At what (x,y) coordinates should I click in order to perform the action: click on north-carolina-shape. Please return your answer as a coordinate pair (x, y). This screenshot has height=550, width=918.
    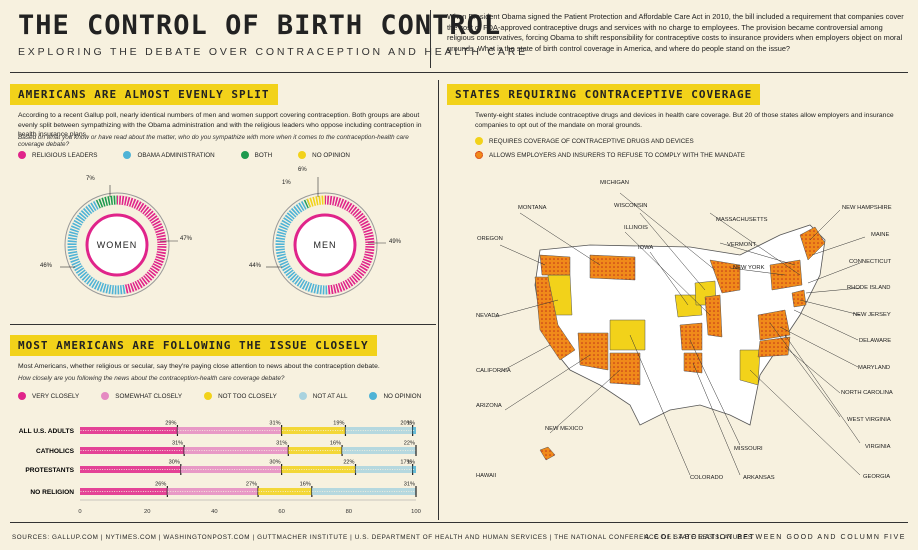
    Looking at the image, I should click on (774, 347).